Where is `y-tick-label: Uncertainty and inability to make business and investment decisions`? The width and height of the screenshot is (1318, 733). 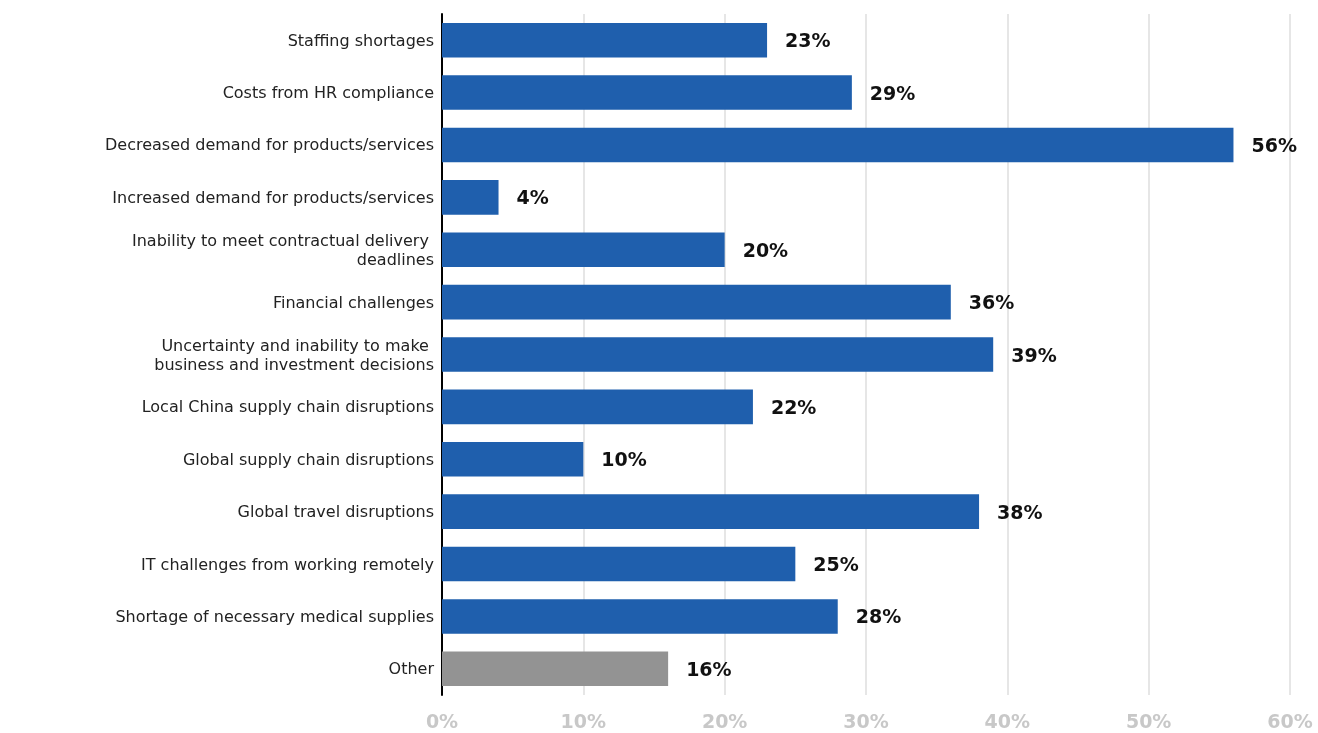
y-tick-label: Uncertainty and inability to make business and investment decisions is located at coordinates (294, 354).